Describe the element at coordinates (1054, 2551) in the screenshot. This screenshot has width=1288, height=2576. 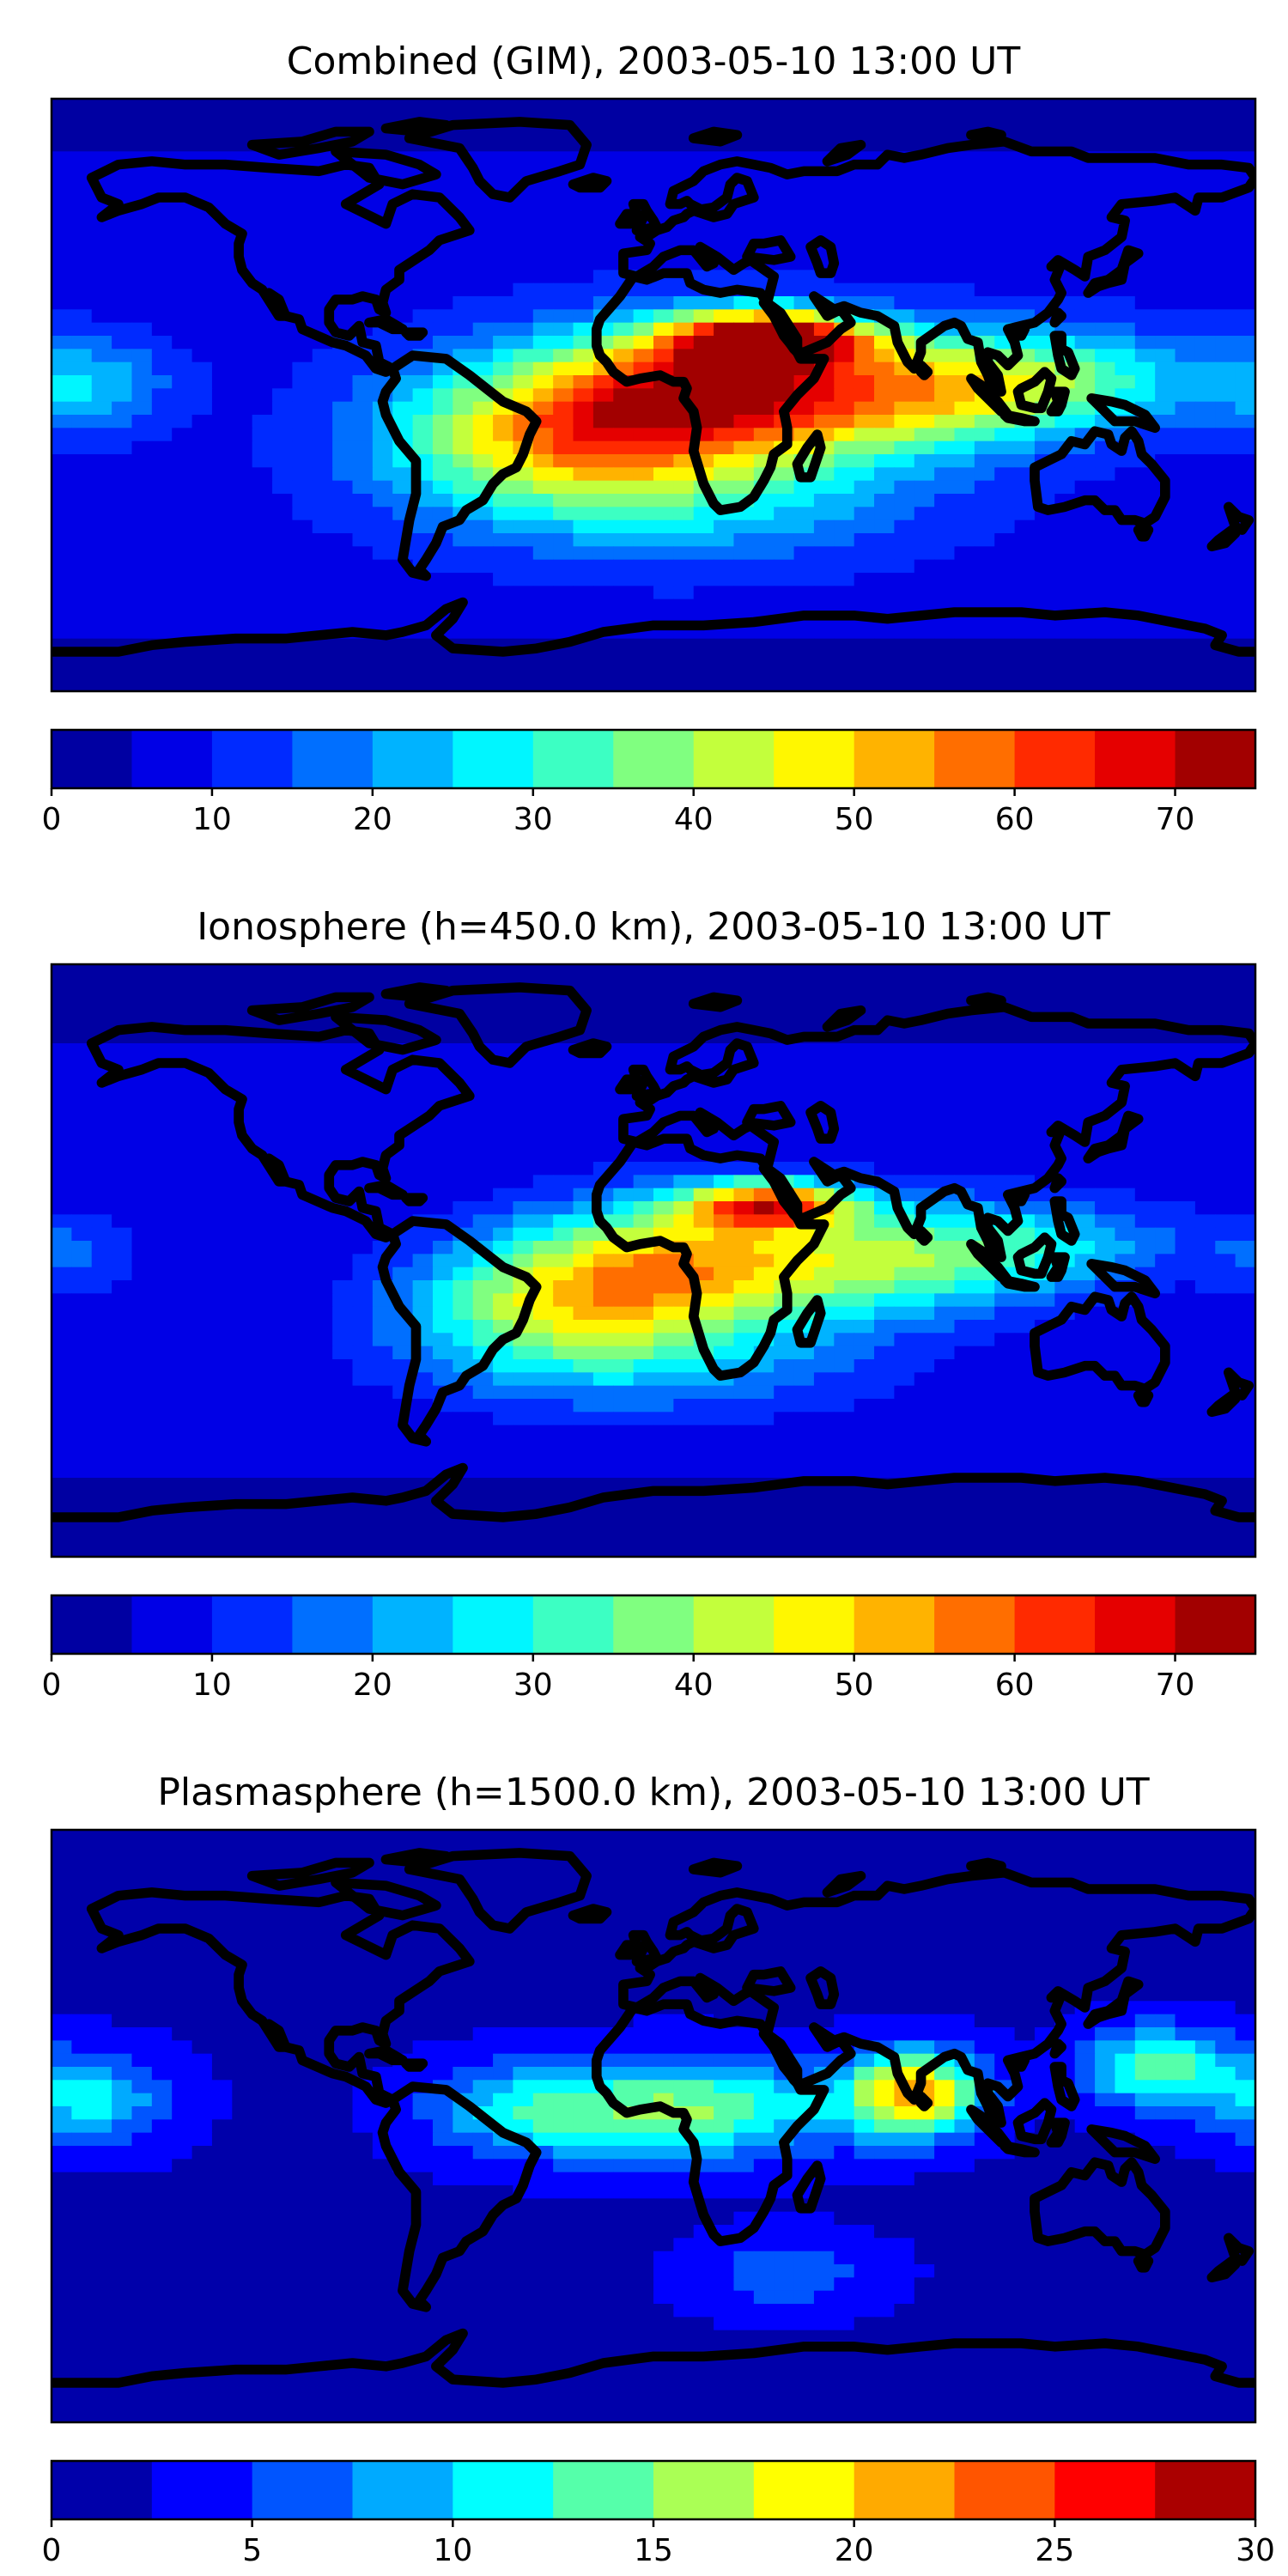
I see `colorbar-tick-label: 25` at that location.